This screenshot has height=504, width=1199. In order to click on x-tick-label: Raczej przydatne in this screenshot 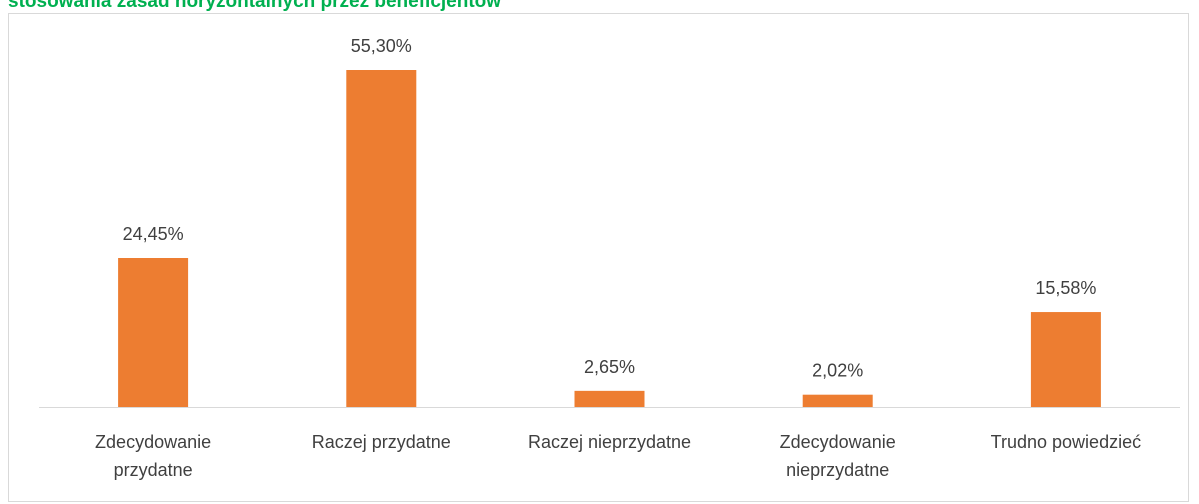, I will do `click(381, 442)`.